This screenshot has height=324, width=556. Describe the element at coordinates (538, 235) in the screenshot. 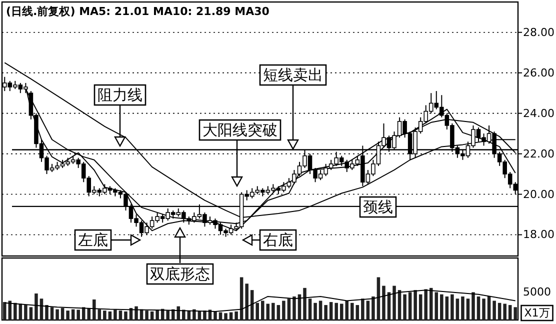

I see `y-tick-label: 18.00` at that location.